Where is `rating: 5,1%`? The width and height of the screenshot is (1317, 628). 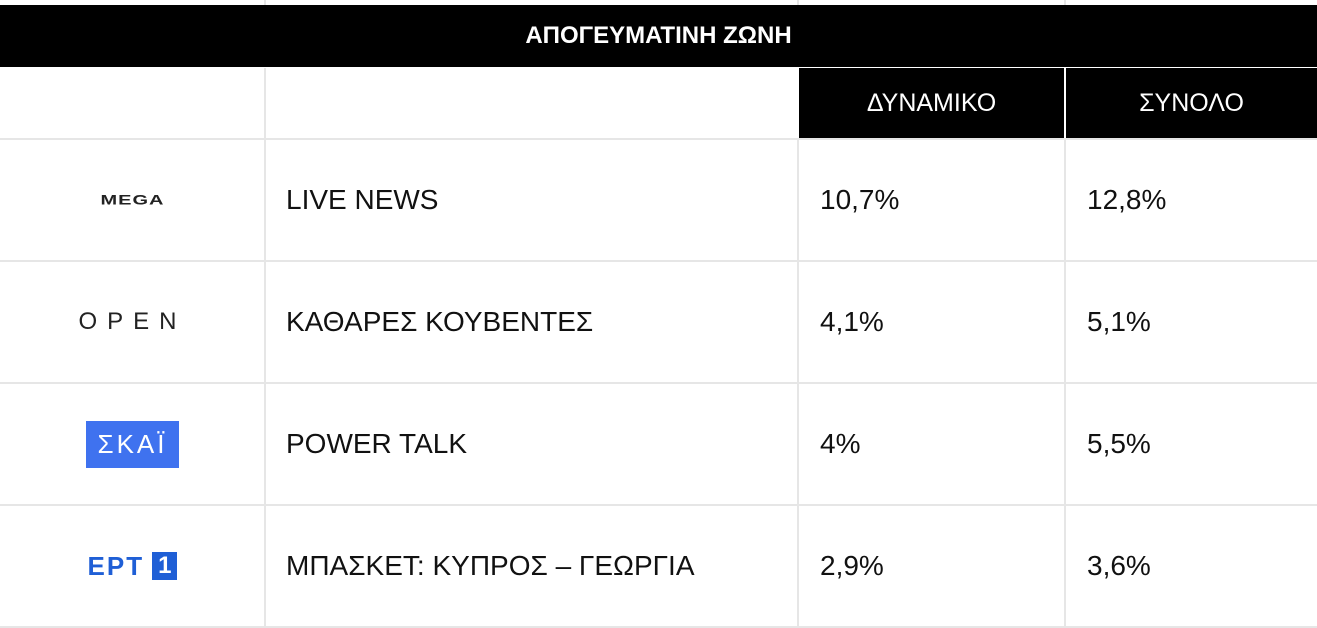 rating: 5,1% is located at coordinates (1119, 321).